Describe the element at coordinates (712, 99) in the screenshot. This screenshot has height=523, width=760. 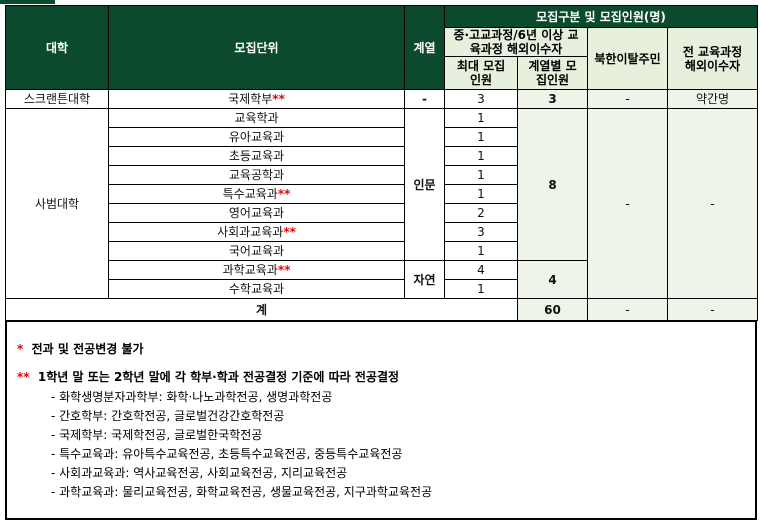
I see `overseas-all-cell: 약간명` at that location.